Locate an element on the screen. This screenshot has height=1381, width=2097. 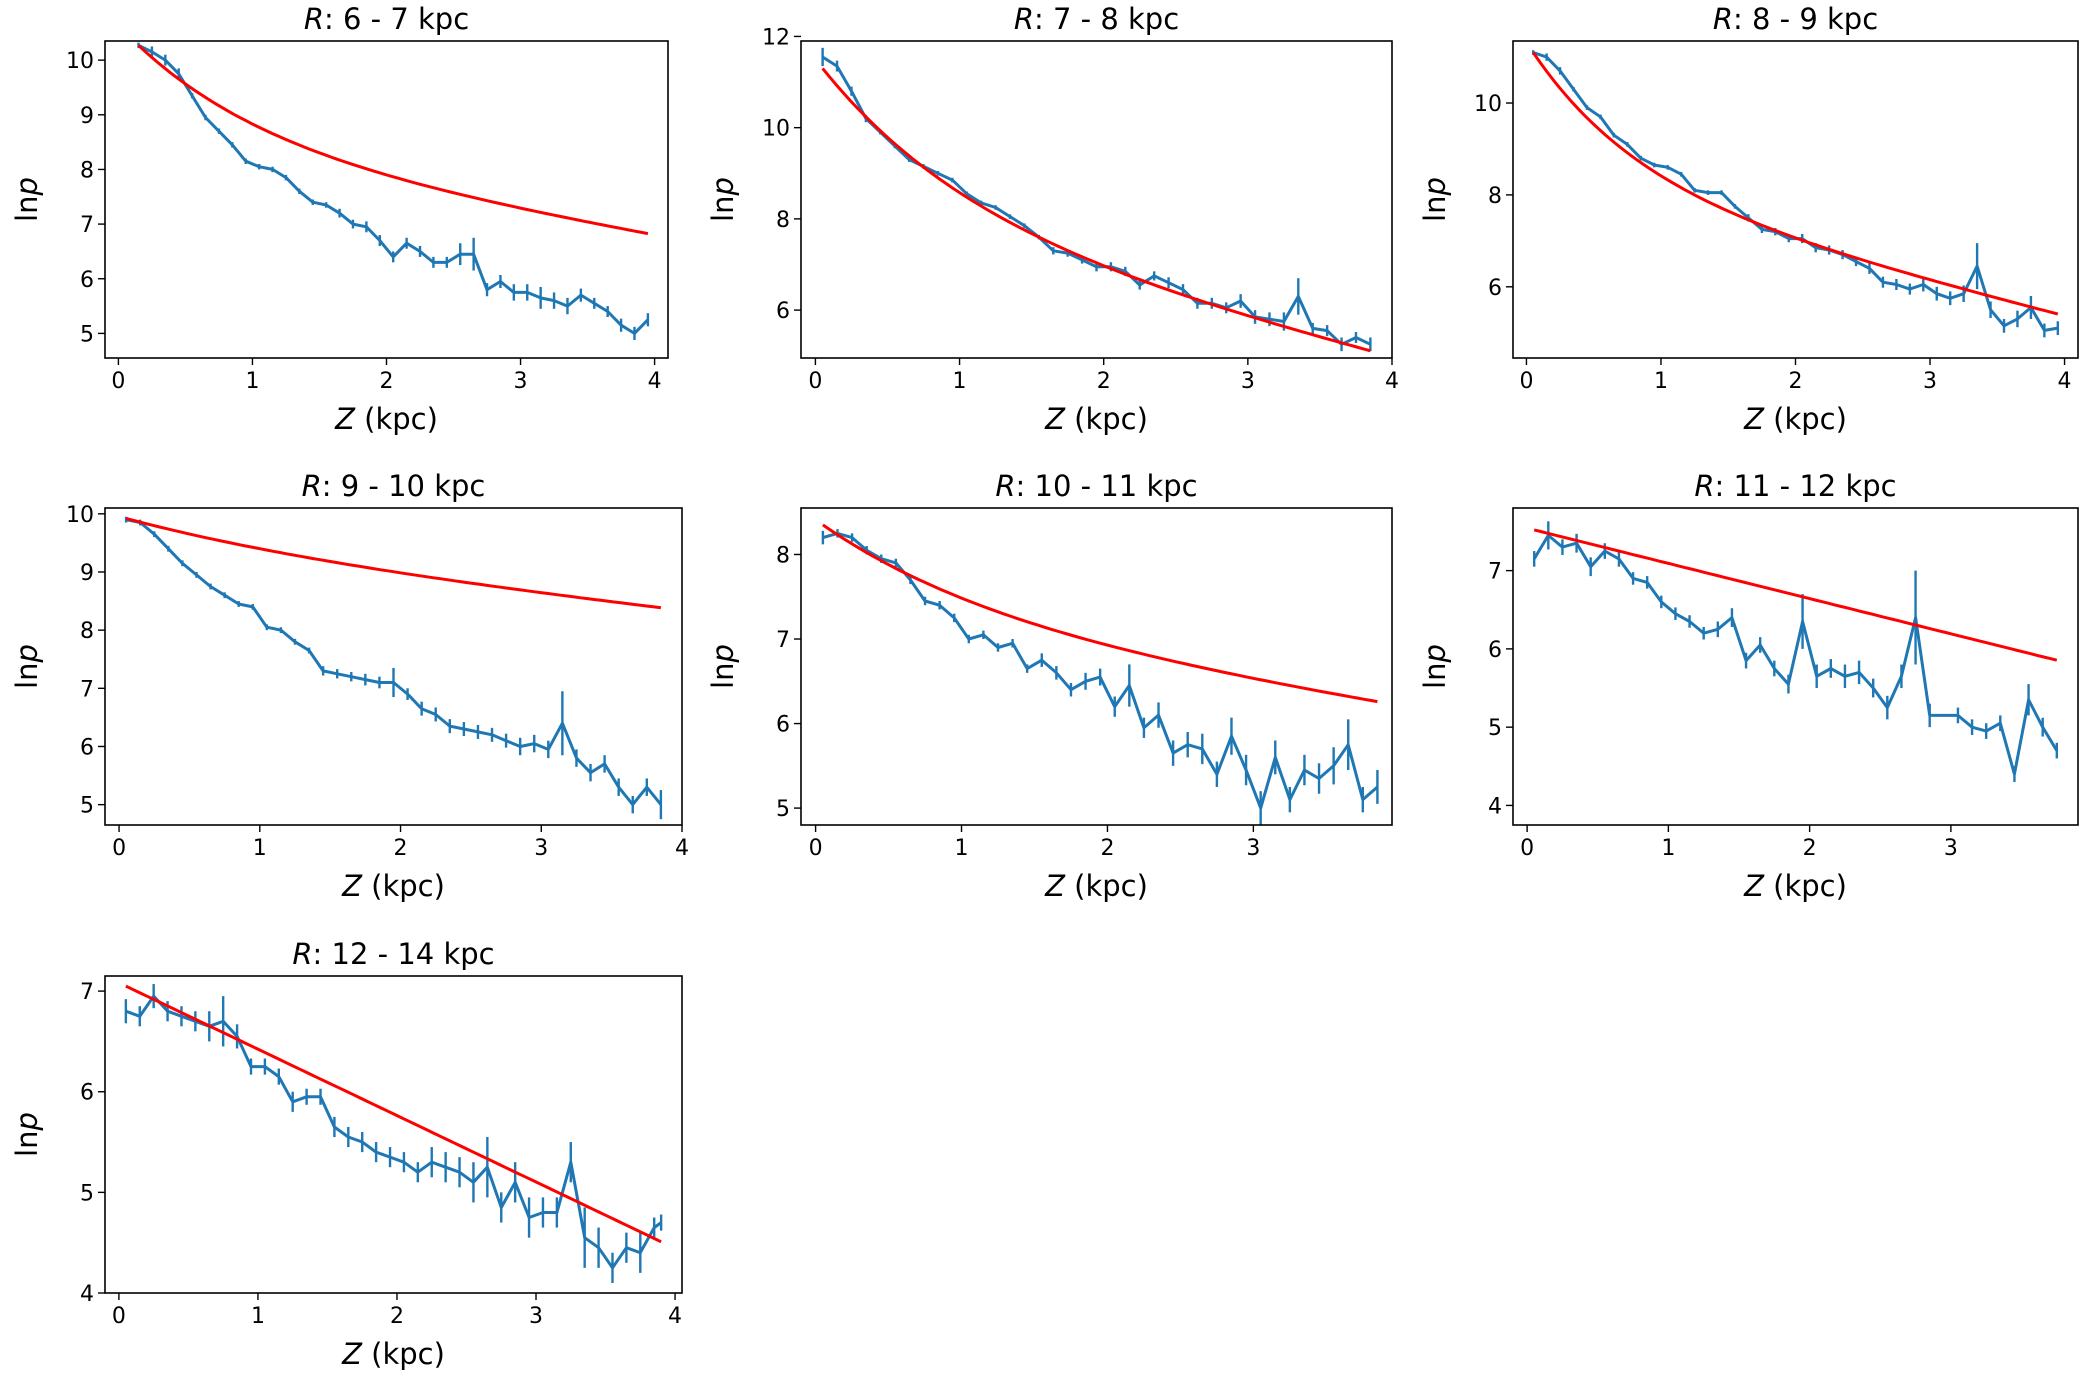
subplot-title: R: 12 - 14 kpc is located at coordinates (393, 954).